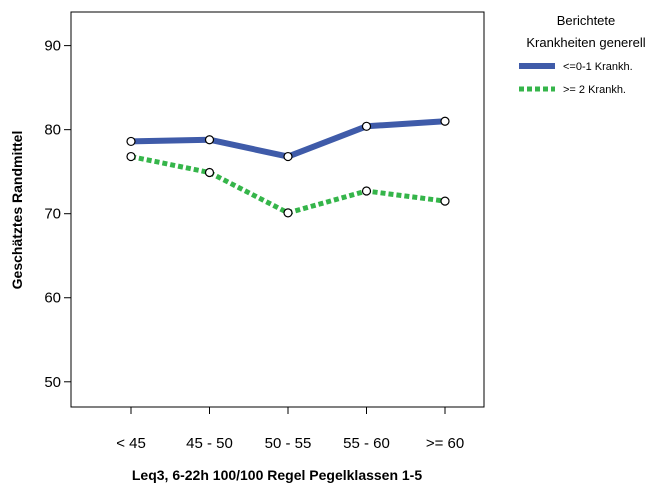 This screenshot has height=488, width=669. Describe the element at coordinates (52, 130) in the screenshot. I see `y-tick-label: 80` at that location.